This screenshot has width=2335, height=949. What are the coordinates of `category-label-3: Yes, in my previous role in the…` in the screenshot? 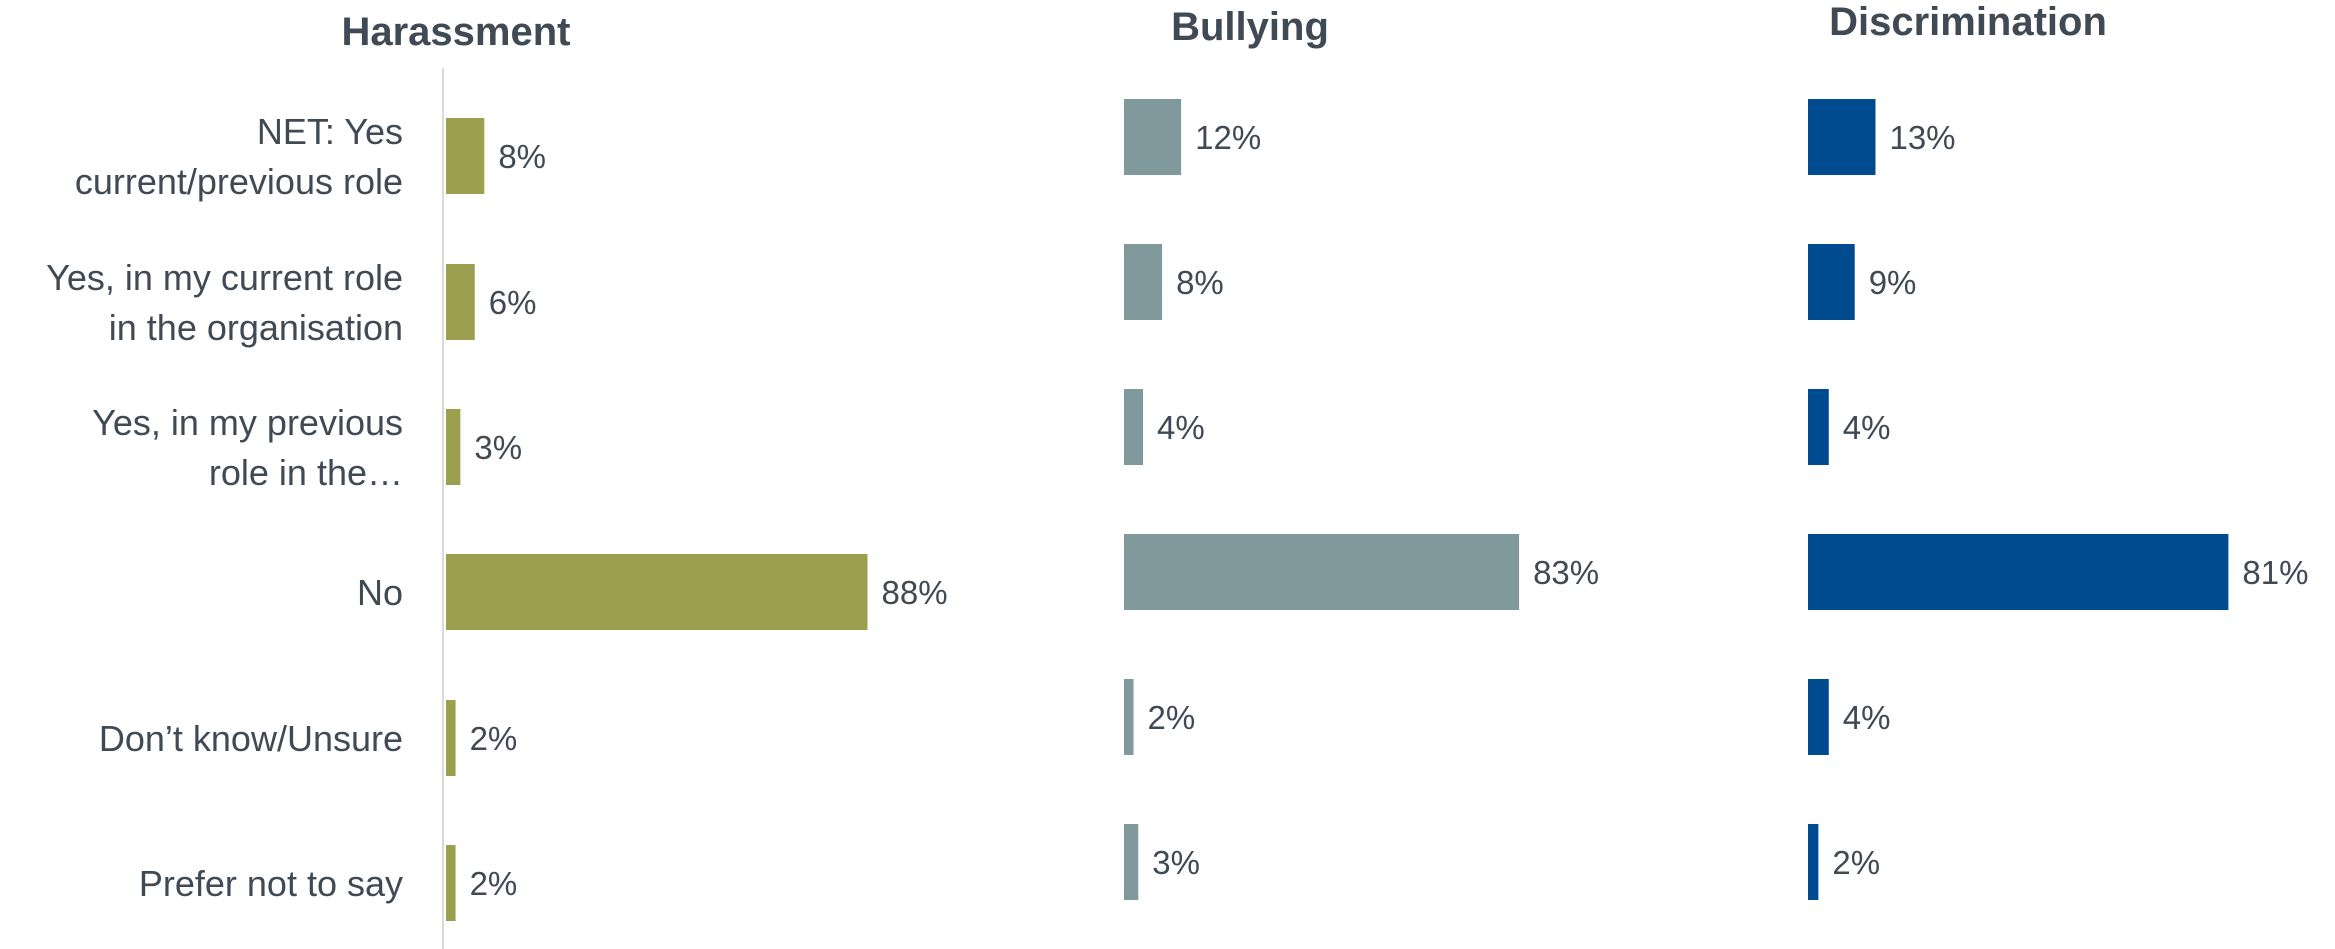 It's located at (247, 447).